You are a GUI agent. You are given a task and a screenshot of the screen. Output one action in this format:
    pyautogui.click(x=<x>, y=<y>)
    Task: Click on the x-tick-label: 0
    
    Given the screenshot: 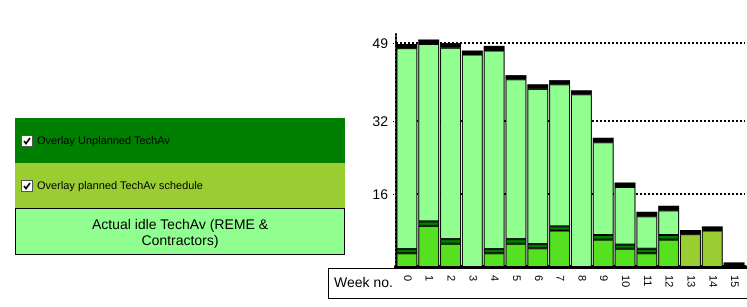 What is the action you would take?
    pyautogui.click(x=406, y=278)
    